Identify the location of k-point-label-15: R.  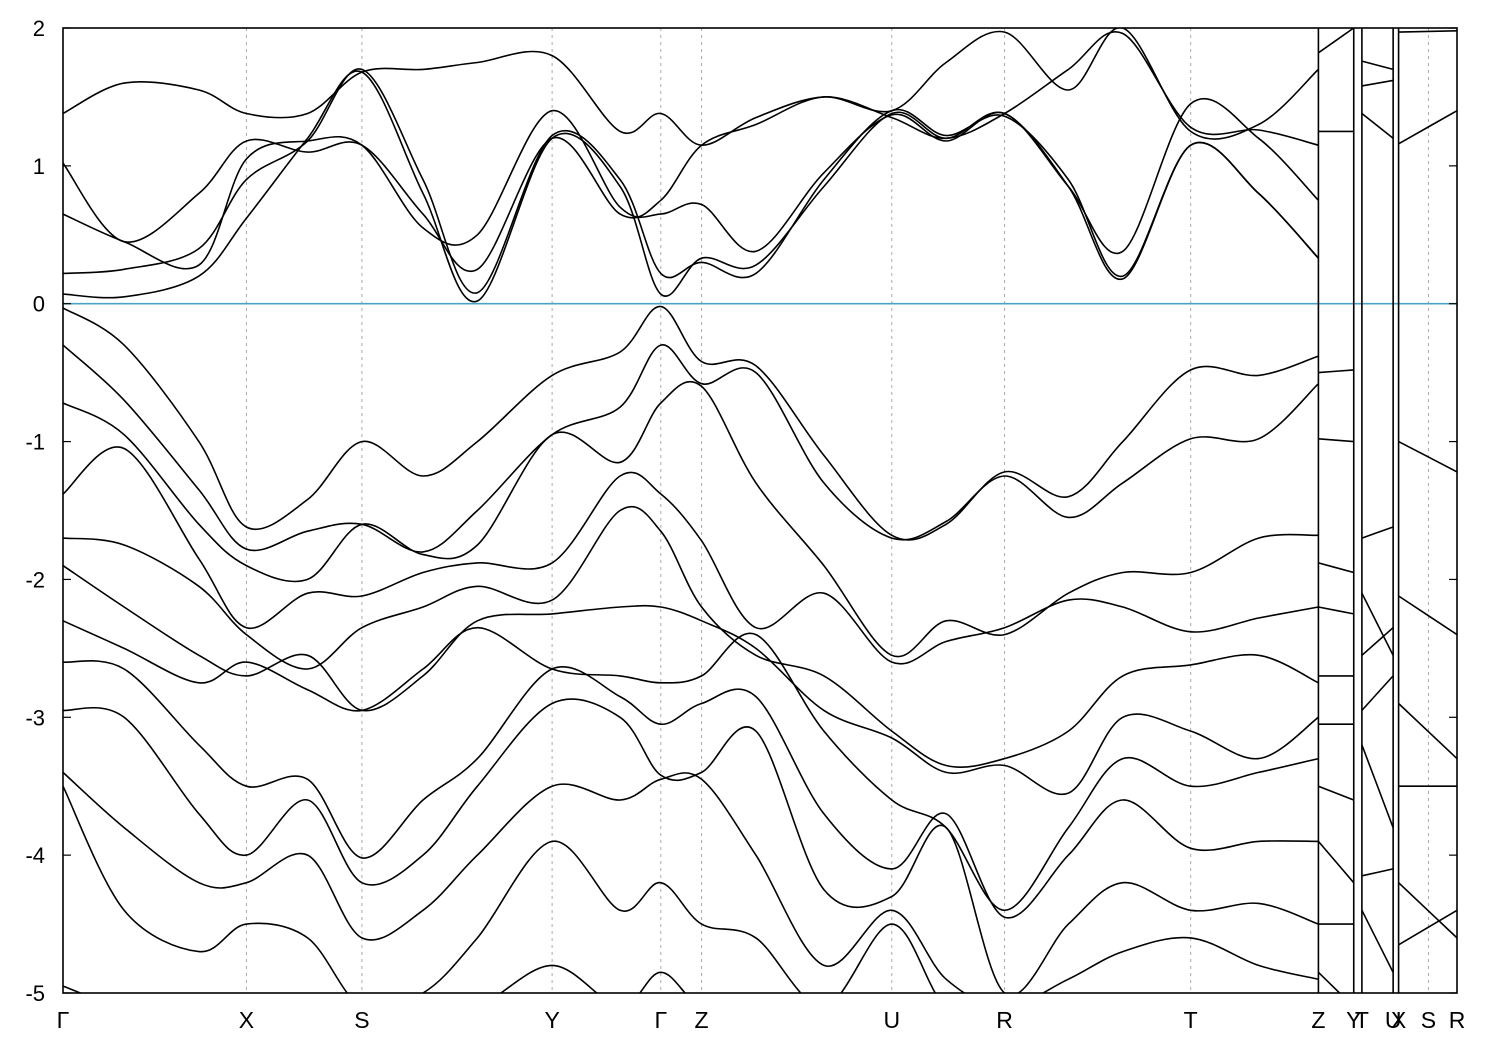
(1457, 1020).